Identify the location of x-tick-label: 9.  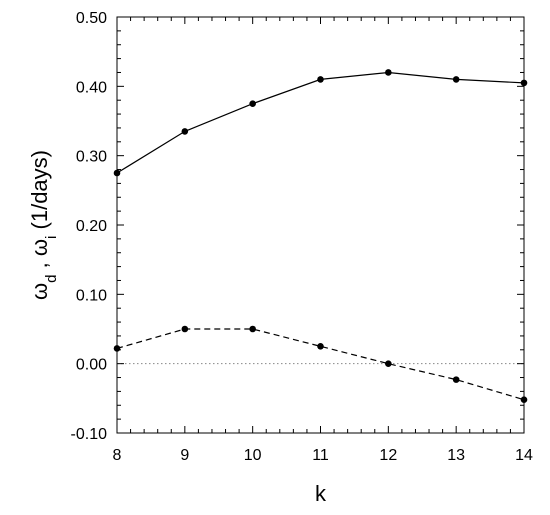
(184, 455).